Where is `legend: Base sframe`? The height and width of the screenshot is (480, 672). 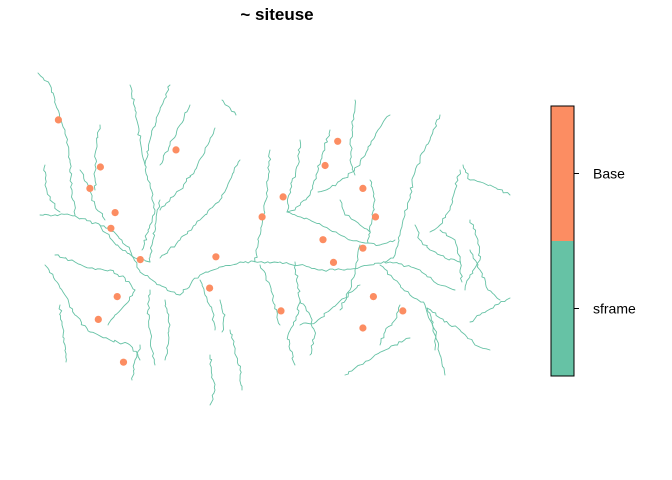 legend: Base sframe is located at coordinates (593, 241).